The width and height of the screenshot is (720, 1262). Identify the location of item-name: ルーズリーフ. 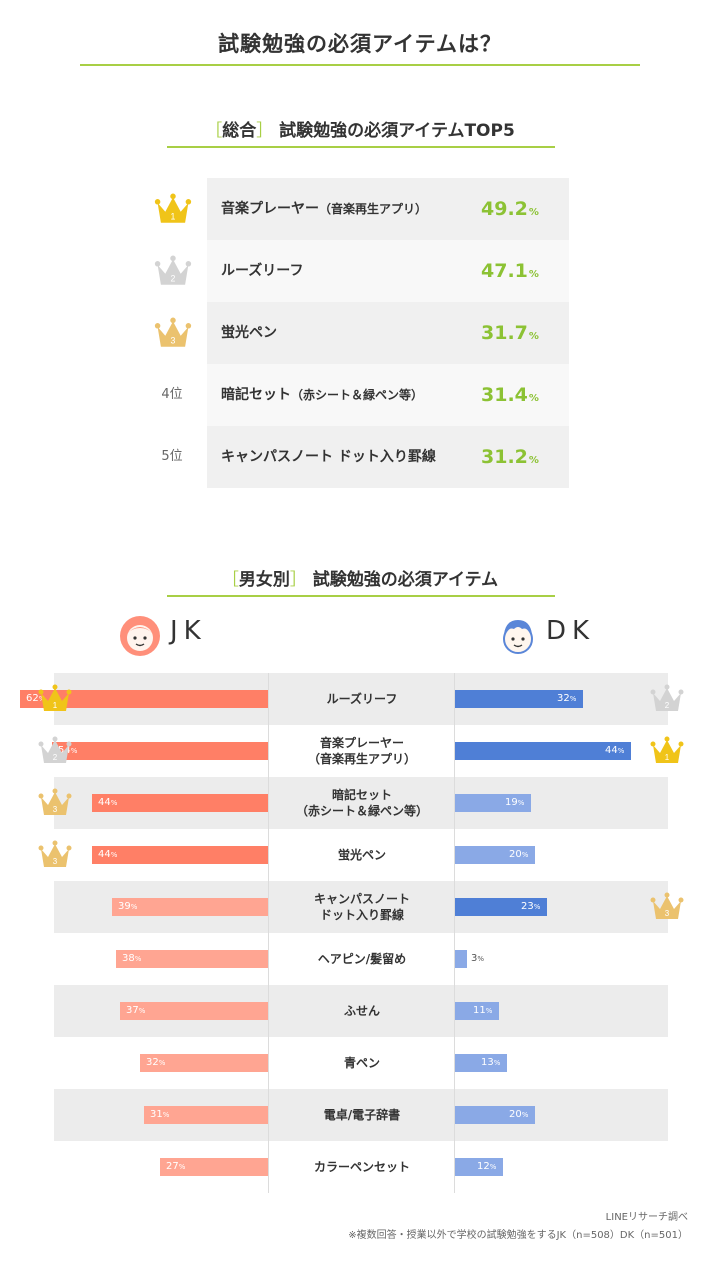
(262, 271).